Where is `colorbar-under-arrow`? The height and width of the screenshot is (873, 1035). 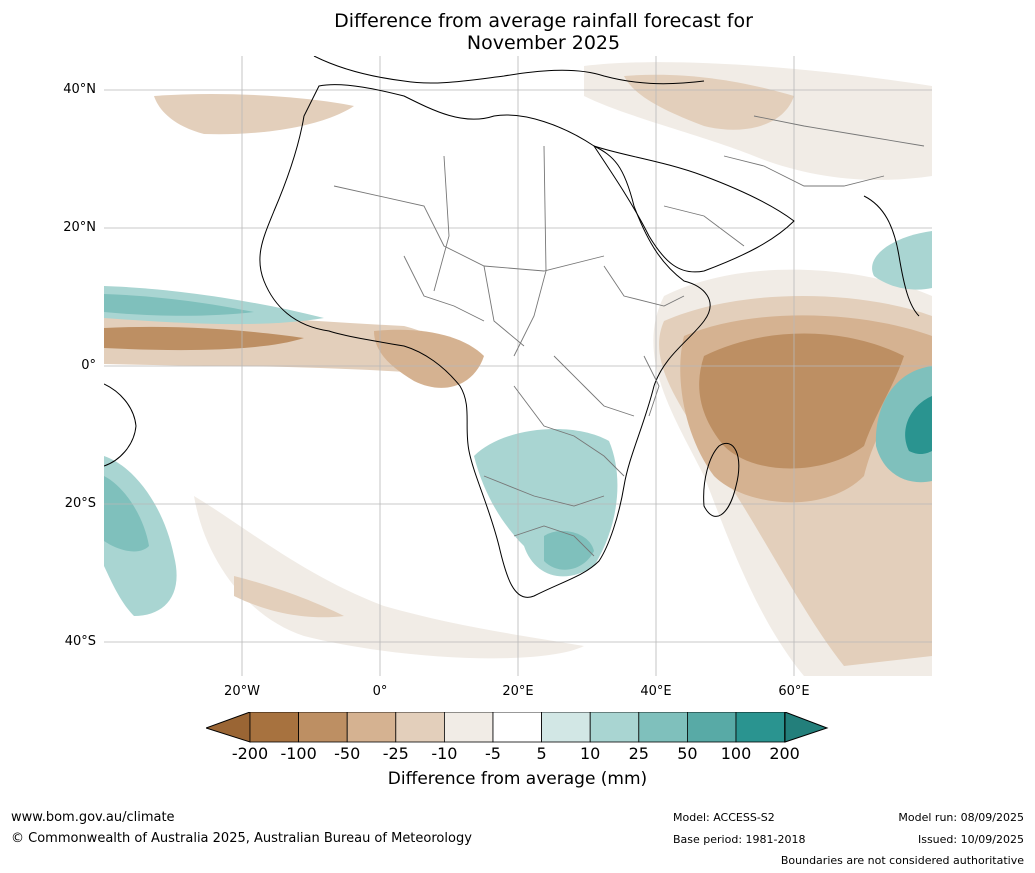
colorbar-under-arrow is located at coordinates (228, 727).